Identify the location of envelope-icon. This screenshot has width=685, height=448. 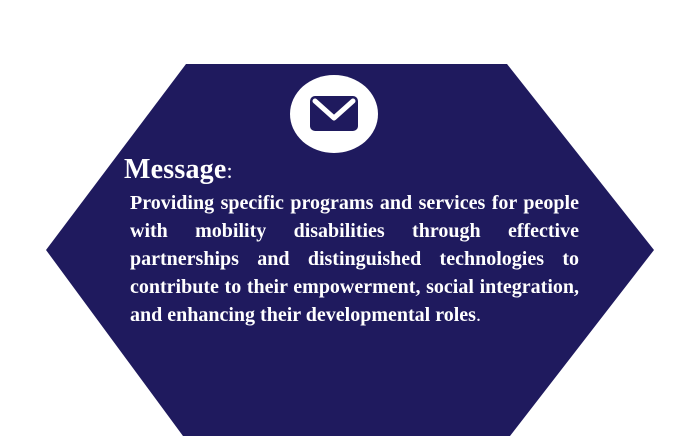
(334, 114).